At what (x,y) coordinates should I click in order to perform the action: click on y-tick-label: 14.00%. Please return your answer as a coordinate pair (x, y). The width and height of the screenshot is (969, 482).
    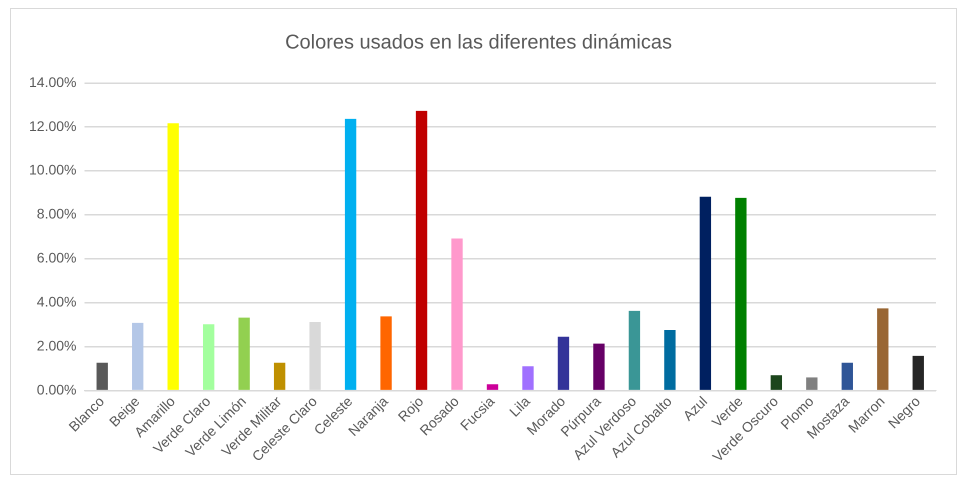
    Looking at the image, I should click on (52, 82).